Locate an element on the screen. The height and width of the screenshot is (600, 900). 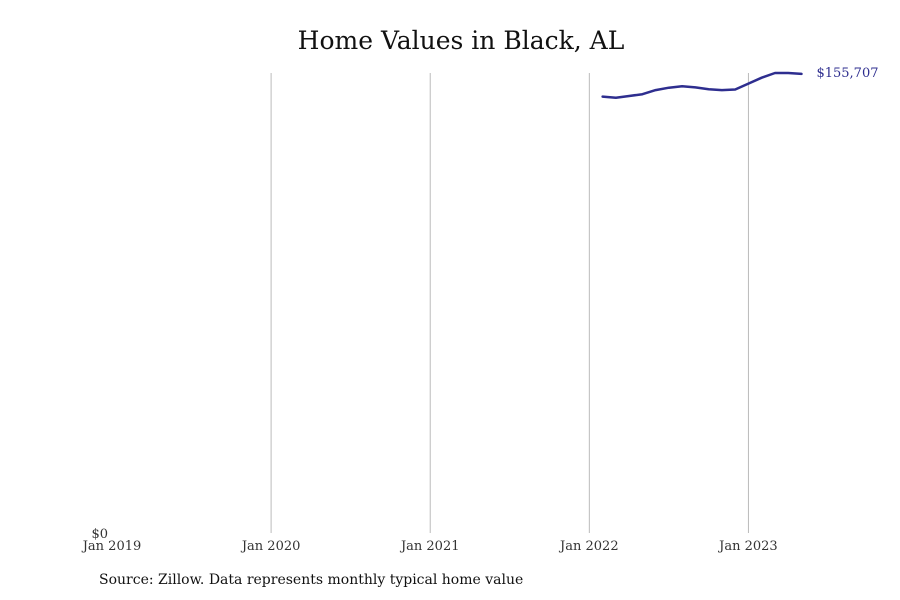
series-lines is located at coordinates (702, 85).